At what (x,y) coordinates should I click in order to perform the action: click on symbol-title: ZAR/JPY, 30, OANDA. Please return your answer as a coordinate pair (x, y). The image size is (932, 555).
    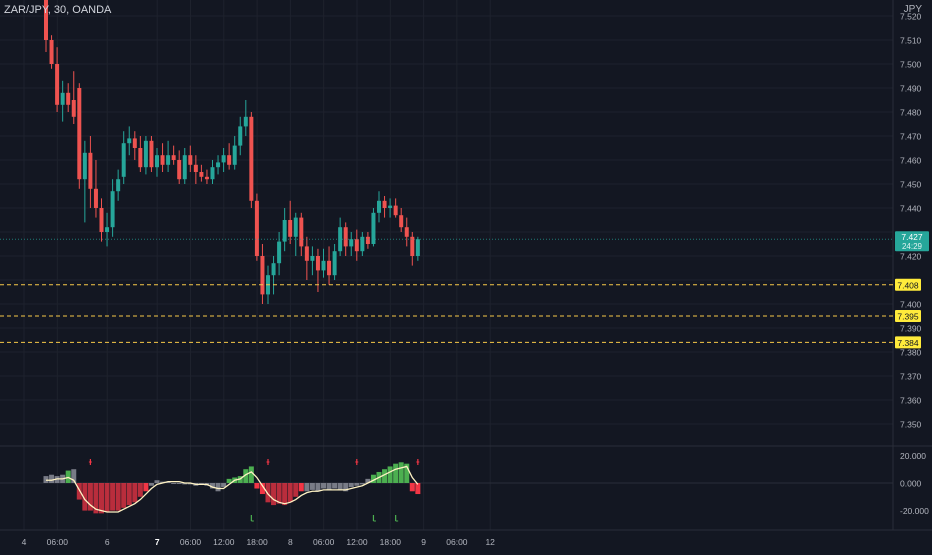
    Looking at the image, I should click on (58, 10).